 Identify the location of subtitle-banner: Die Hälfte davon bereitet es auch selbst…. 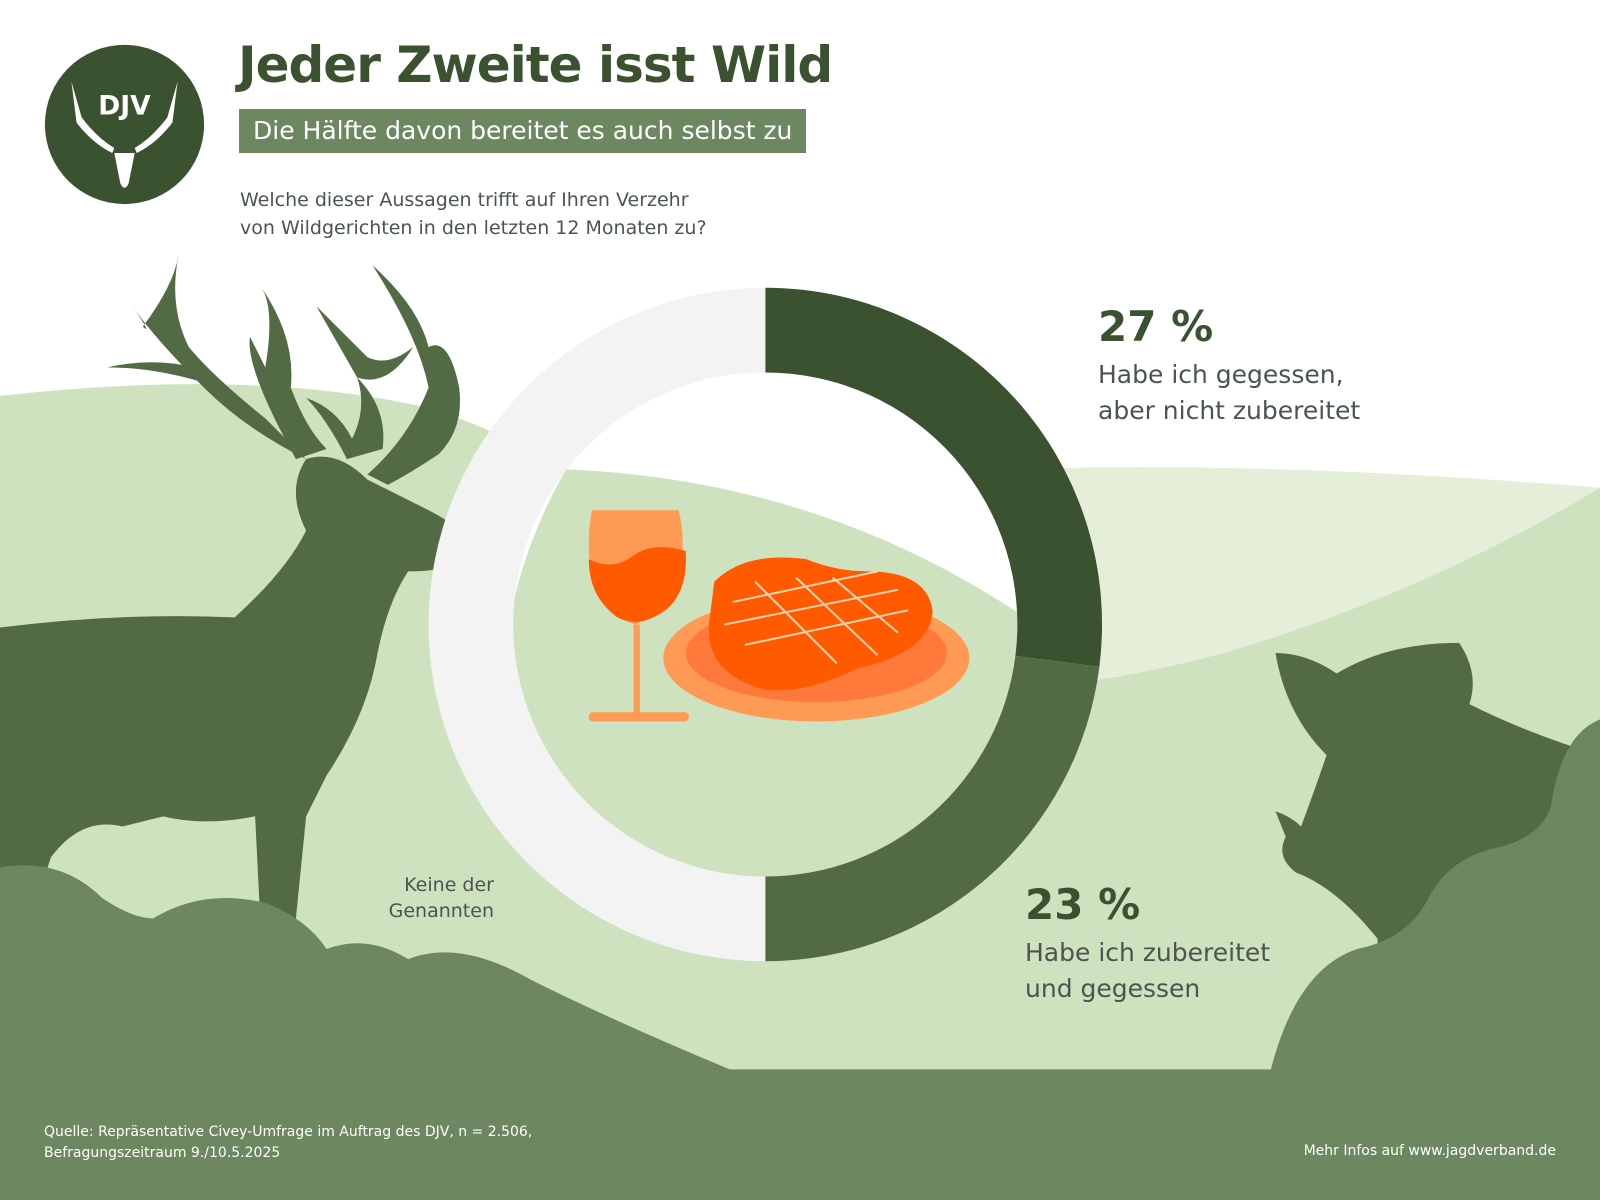
(523, 131).